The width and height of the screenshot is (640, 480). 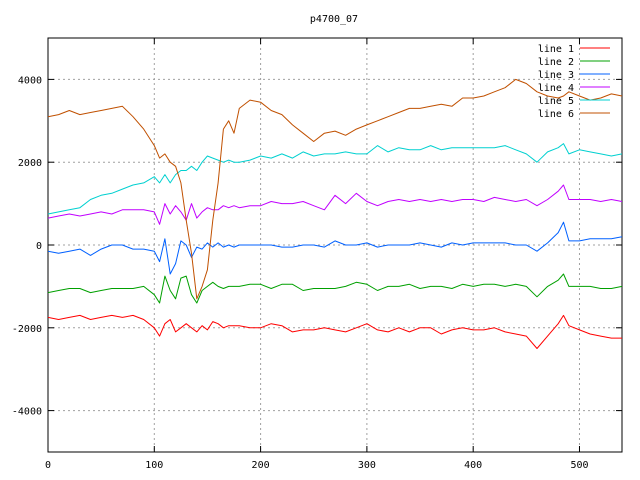 What do you see at coordinates (556, 49) in the screenshot?
I see `legend-label-1: line 1` at bounding box center [556, 49].